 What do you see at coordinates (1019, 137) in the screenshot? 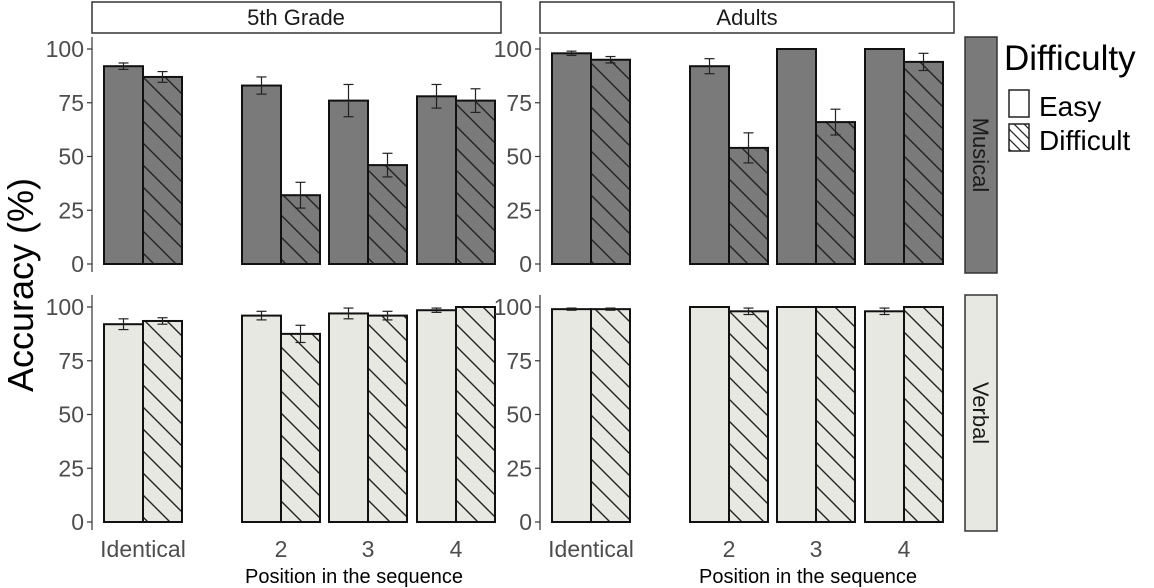
I see `legend-key-difficult` at bounding box center [1019, 137].